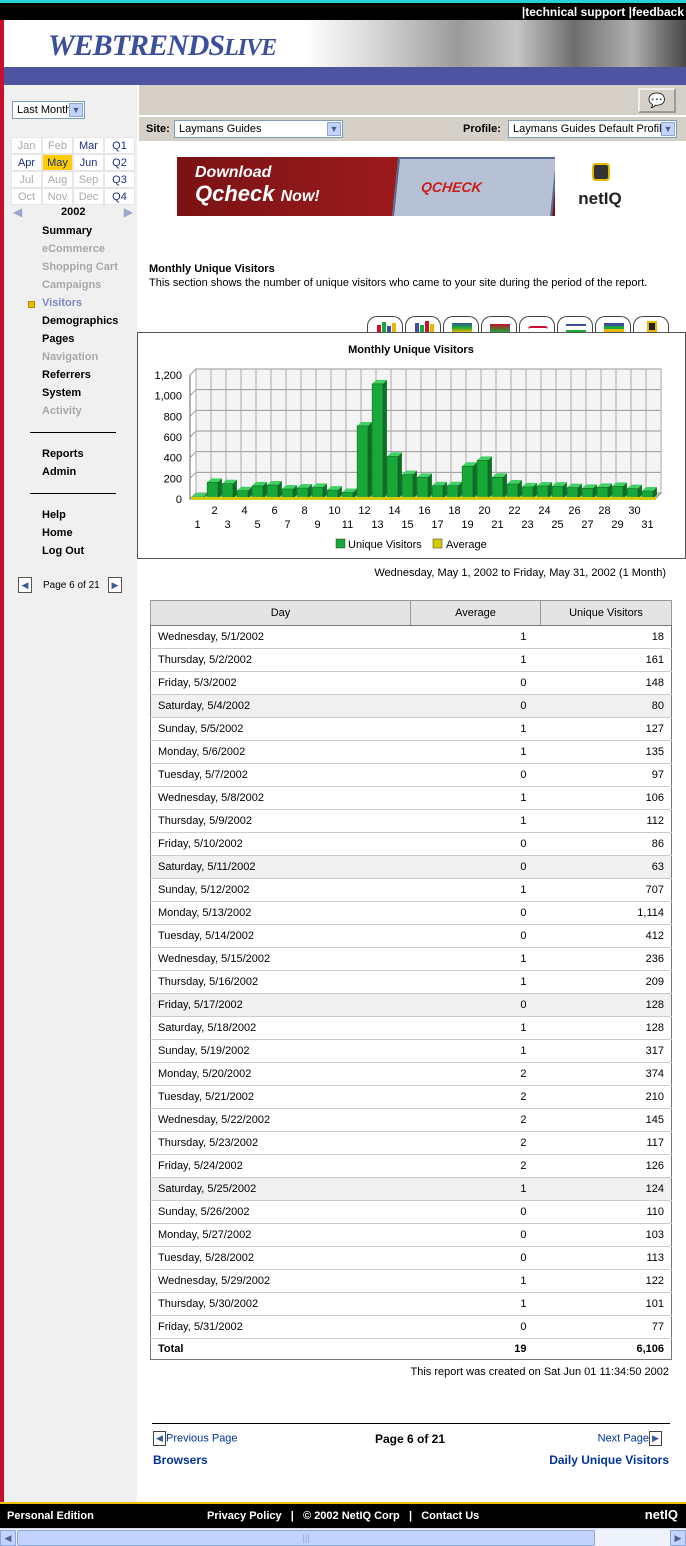 This screenshot has height=1546, width=686. What do you see at coordinates (461, 325) in the screenshot?
I see `area-chart-icon` at bounding box center [461, 325].